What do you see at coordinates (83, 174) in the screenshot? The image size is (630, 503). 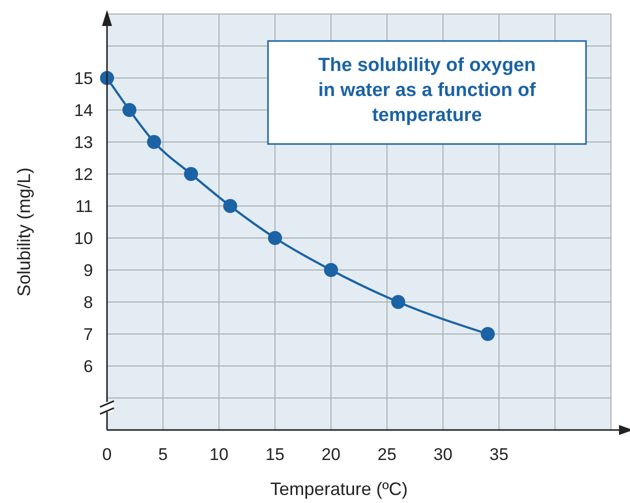 I see `y-tick-label: 12` at bounding box center [83, 174].